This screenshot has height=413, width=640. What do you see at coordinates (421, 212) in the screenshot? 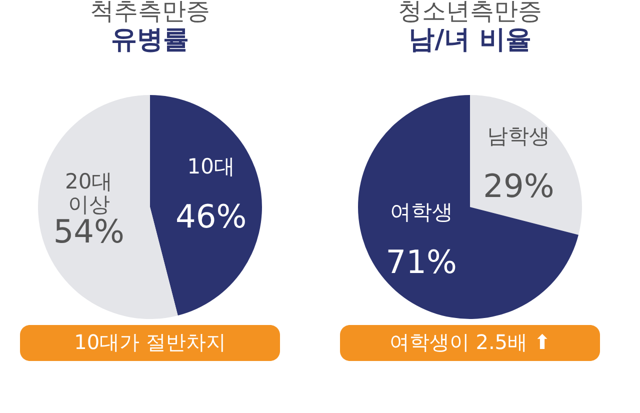
I see `slice-label: 여학생` at bounding box center [421, 212].